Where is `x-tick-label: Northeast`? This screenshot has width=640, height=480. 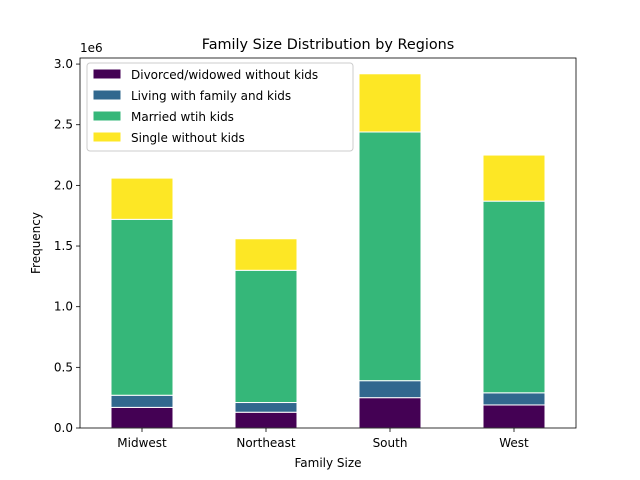
x-tick-label: Northeast is located at coordinates (266, 443).